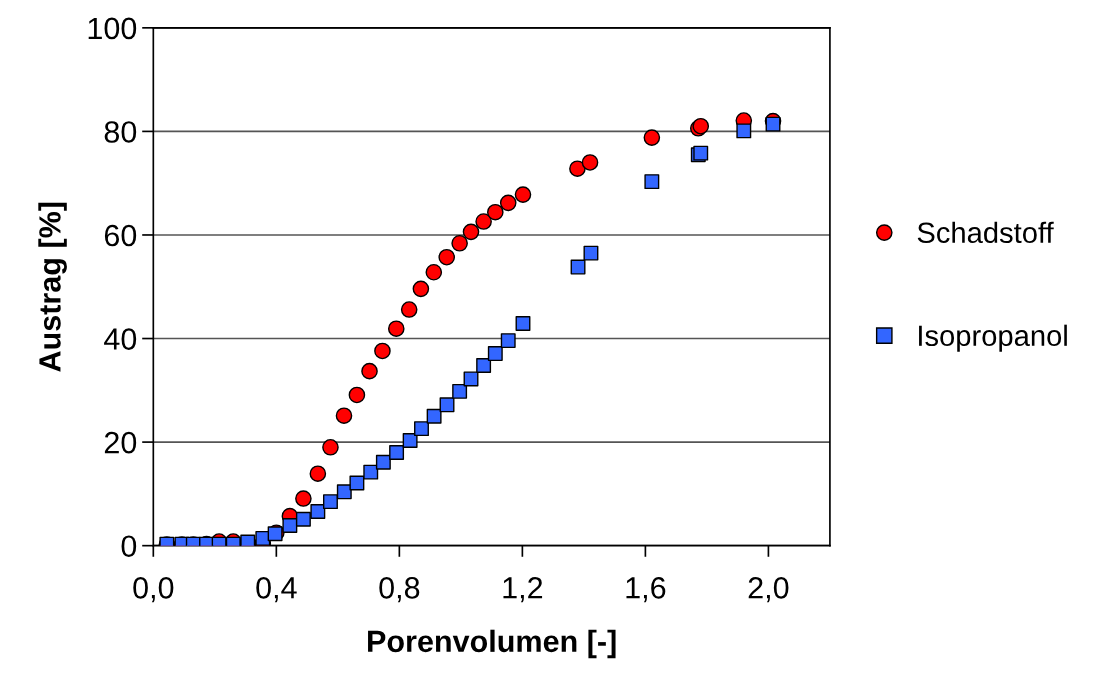 The width and height of the screenshot is (1111, 696). I want to click on legend-label: Schadstoff, so click(985, 232).